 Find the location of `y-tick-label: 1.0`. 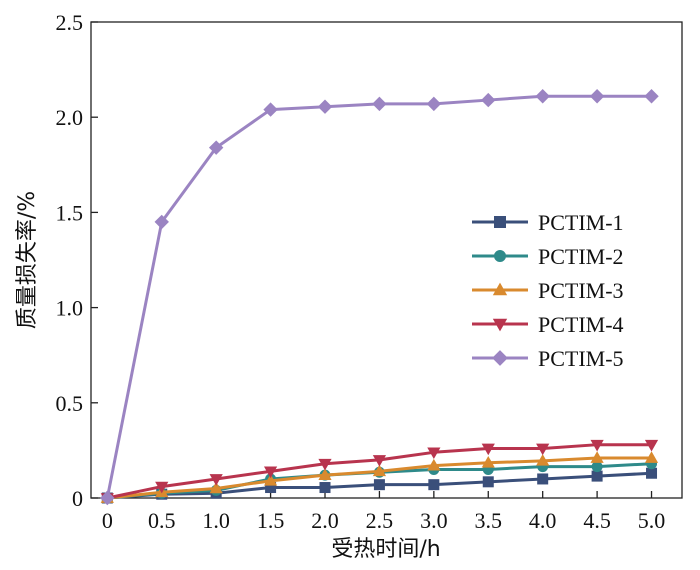

y-tick-label: 1.0 is located at coordinates (70, 308).